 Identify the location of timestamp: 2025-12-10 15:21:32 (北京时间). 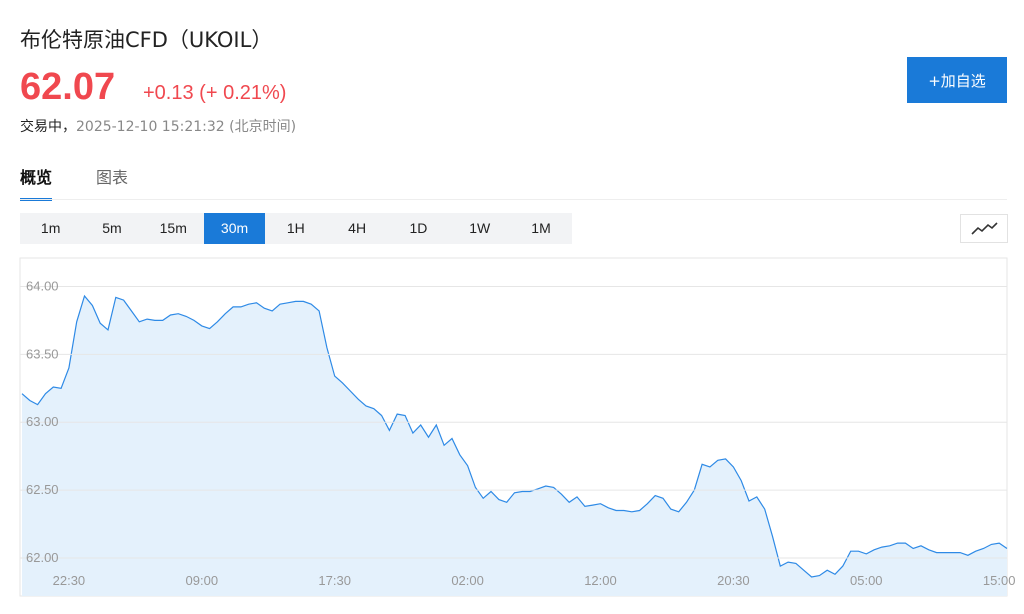
(186, 127).